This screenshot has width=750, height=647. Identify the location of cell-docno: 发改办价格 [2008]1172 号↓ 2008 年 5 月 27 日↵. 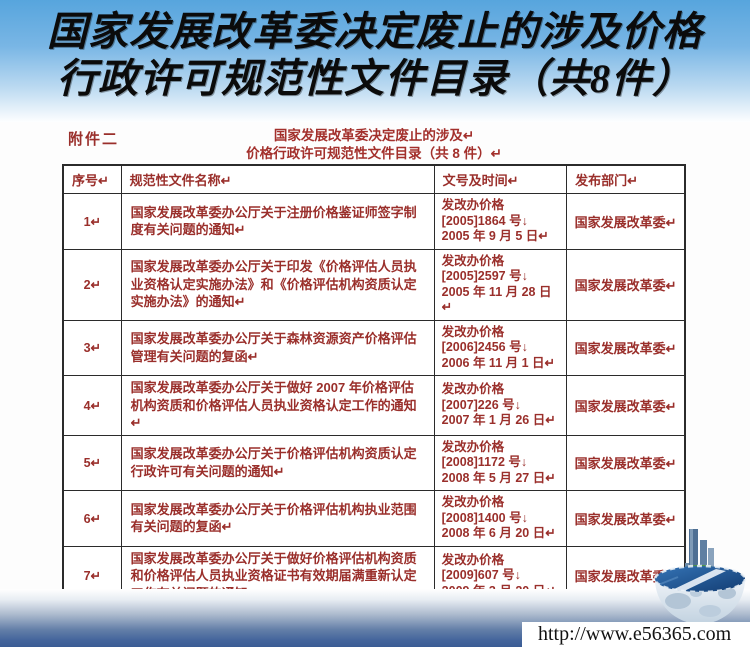
(500, 462).